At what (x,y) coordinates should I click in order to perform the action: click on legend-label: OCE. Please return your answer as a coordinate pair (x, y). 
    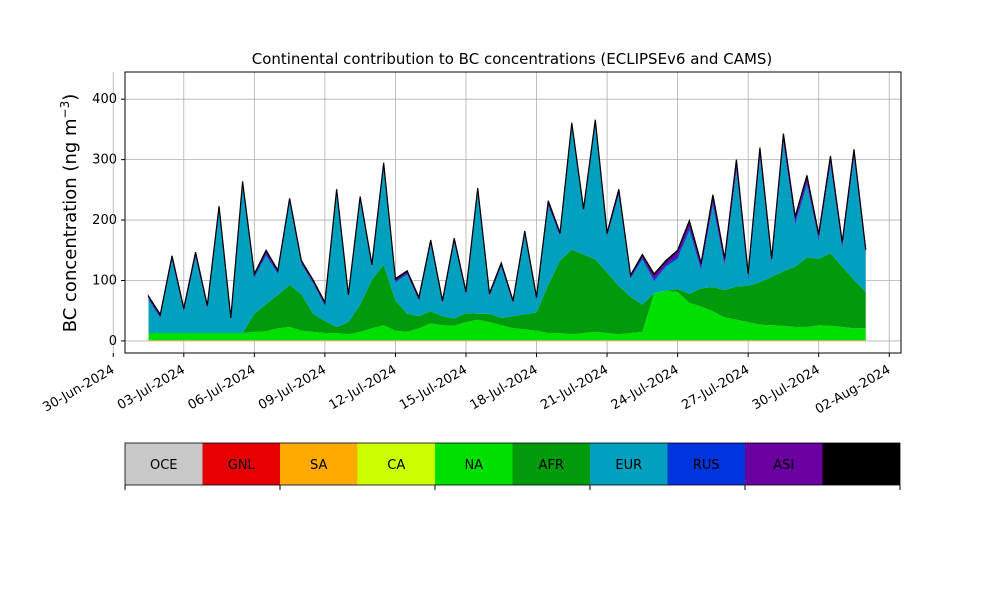
    Looking at the image, I should click on (164, 465).